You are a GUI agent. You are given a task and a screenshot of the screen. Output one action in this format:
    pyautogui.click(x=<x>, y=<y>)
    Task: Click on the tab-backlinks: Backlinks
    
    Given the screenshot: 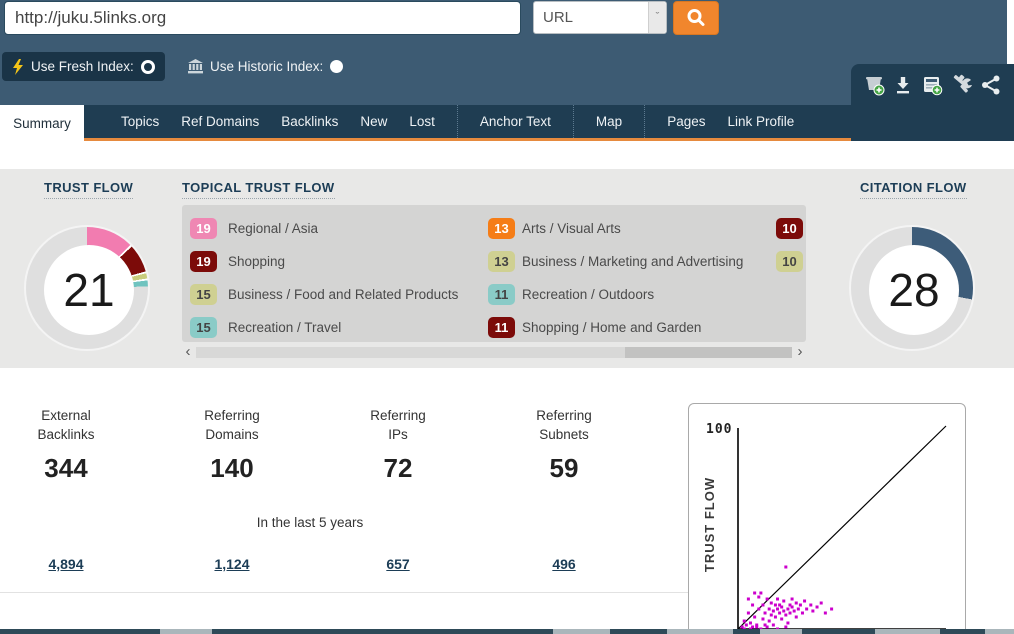 What is the action you would take?
    pyautogui.click(x=309, y=121)
    